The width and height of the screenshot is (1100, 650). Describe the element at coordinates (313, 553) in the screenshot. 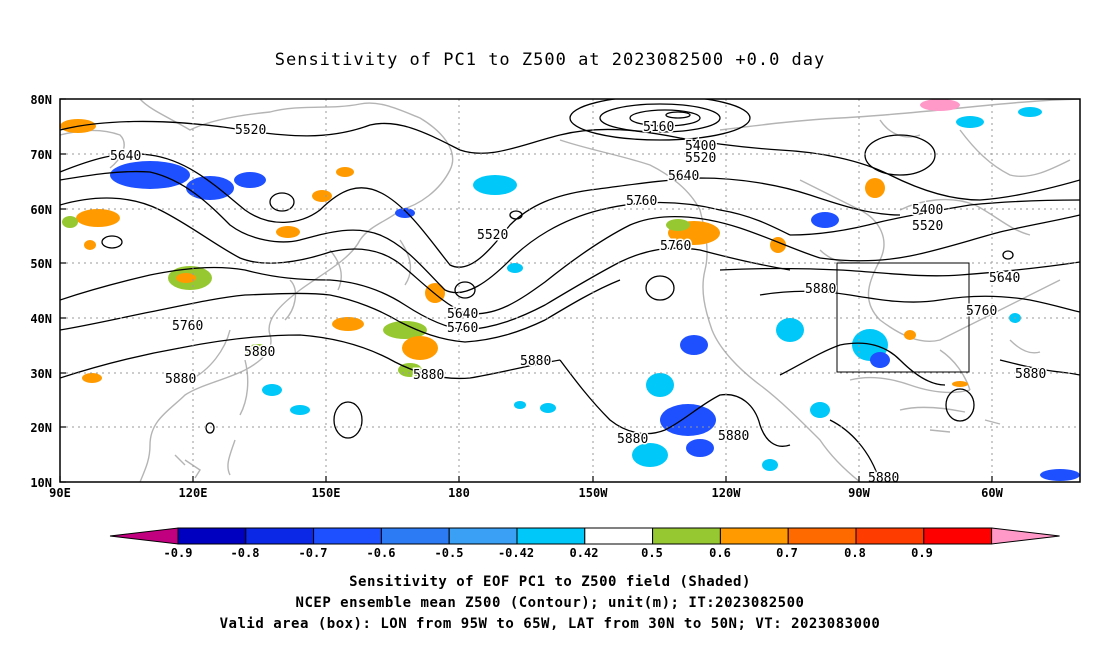

I see `colorbar-tick-label: -0.7` at that location.